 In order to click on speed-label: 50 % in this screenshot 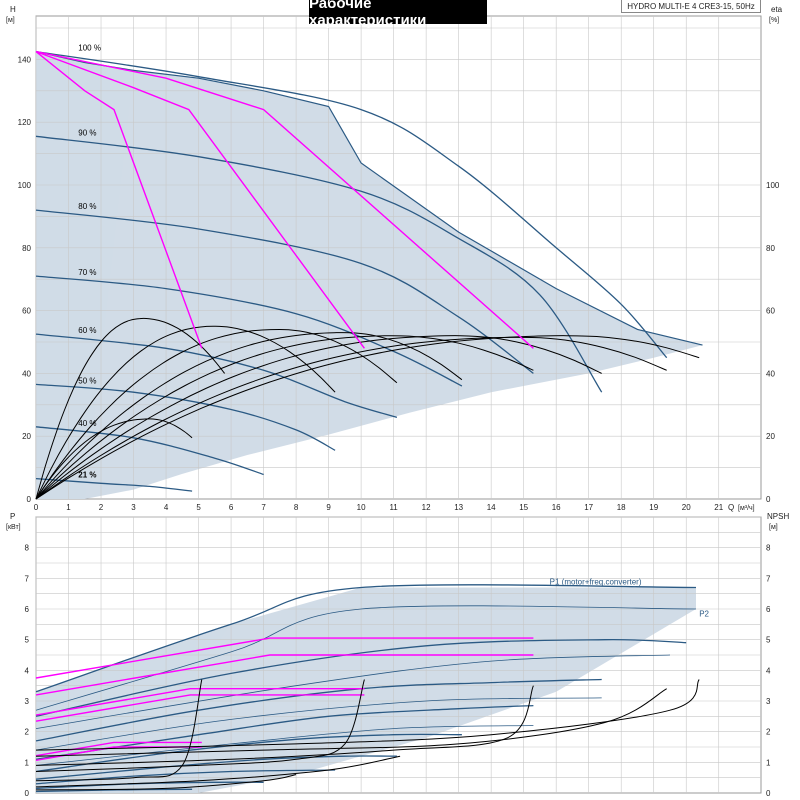, I will do `click(87, 380)`.